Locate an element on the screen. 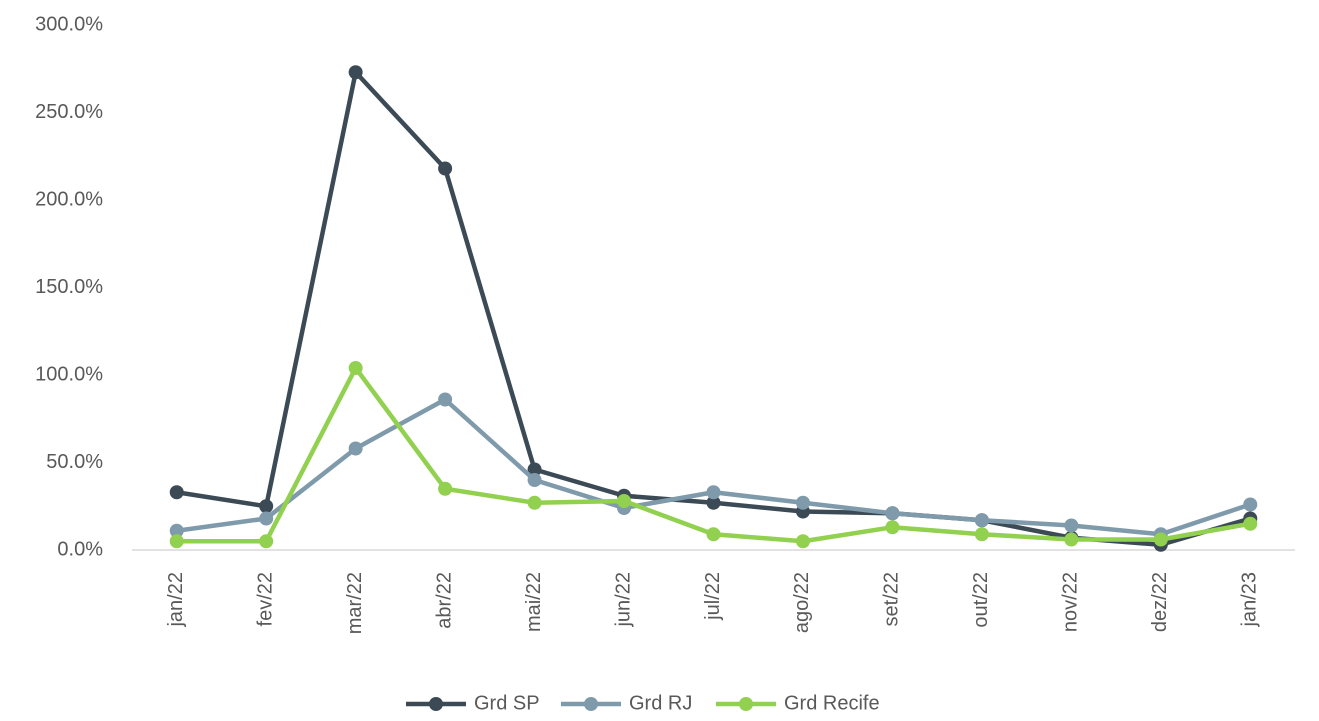 Image resolution: width=1319 pixels, height=721 pixels. y-tick-label: 250.0% is located at coordinates (69, 112).